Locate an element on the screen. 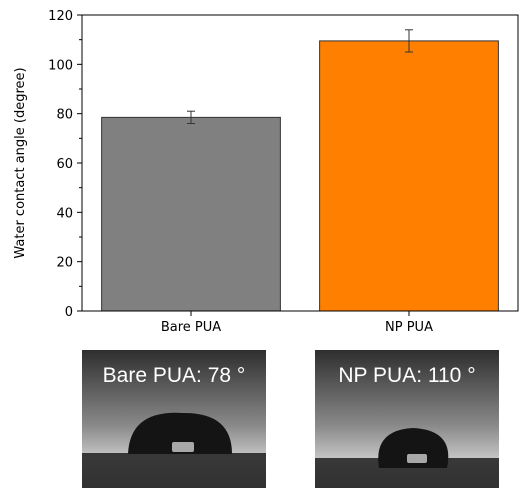 This screenshot has height=489, width=524. y-tick-label: 60 is located at coordinates (64, 164).